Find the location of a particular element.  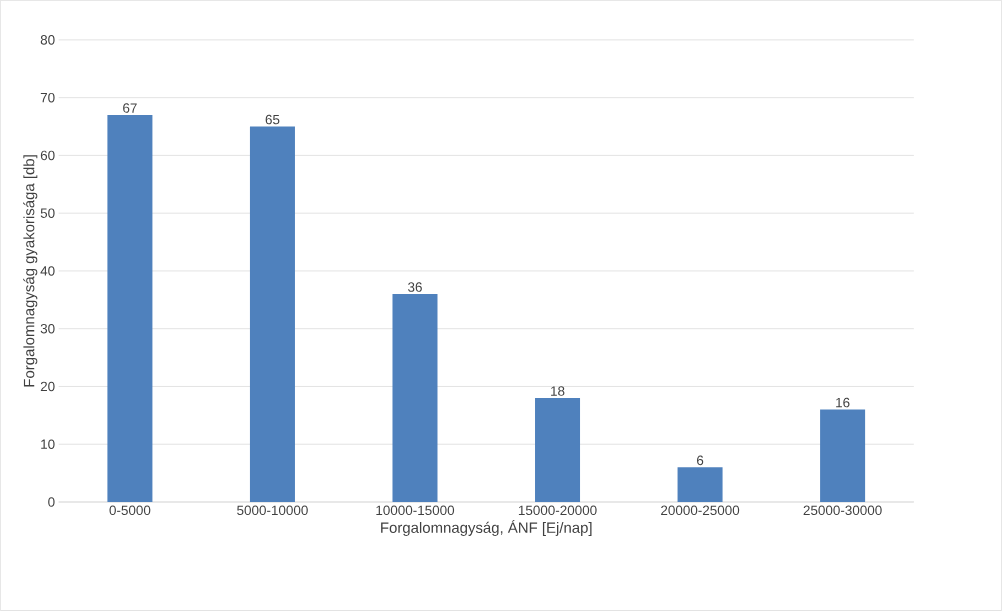

x-tick-label: 20000-25000 is located at coordinates (700, 510).